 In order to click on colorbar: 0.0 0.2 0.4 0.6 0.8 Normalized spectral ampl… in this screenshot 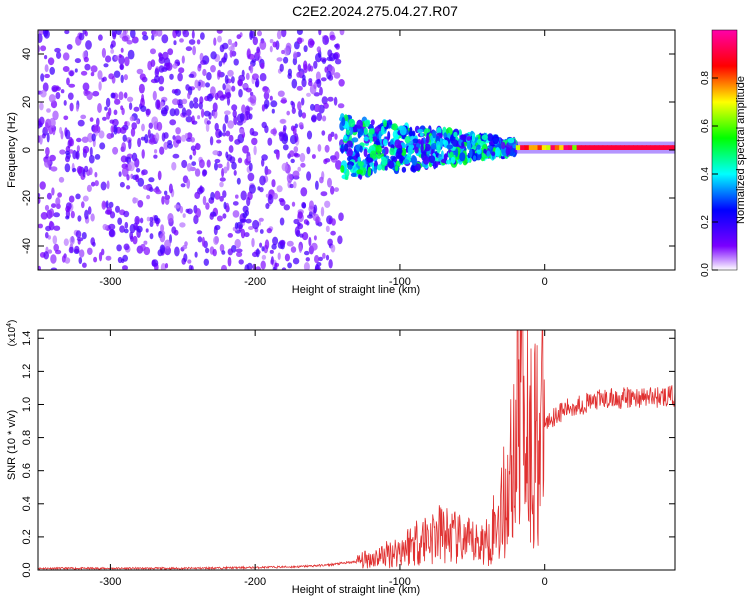, I will do `click(723, 153)`.